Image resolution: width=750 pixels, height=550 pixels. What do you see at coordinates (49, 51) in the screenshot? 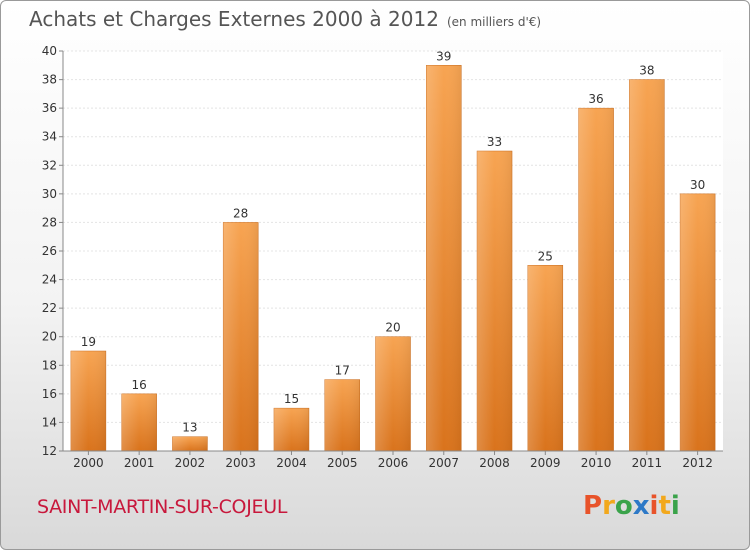
I see `y-tick-label: 40` at bounding box center [49, 51].